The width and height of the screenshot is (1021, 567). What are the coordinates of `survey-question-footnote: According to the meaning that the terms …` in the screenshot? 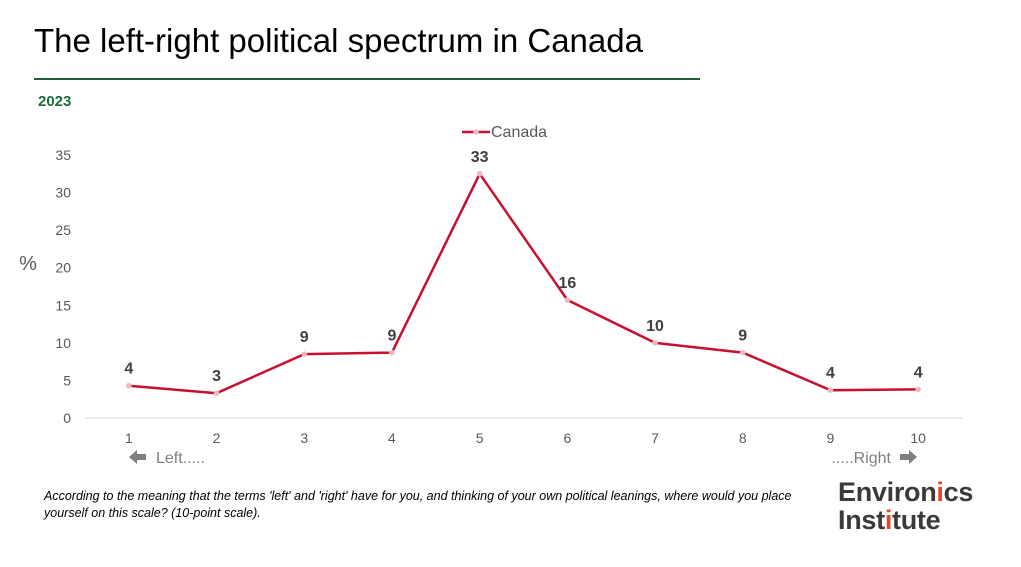 It's located at (418, 504).